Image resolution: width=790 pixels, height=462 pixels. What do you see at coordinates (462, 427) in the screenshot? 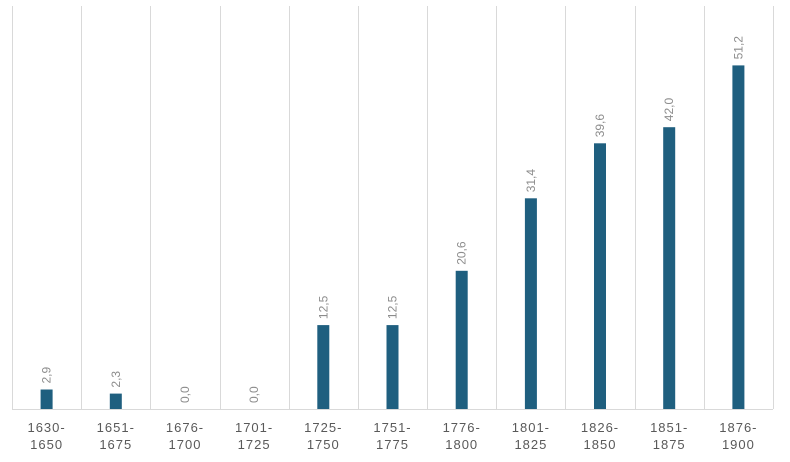
I see `x-tick-label: 1776-` at bounding box center [462, 427].